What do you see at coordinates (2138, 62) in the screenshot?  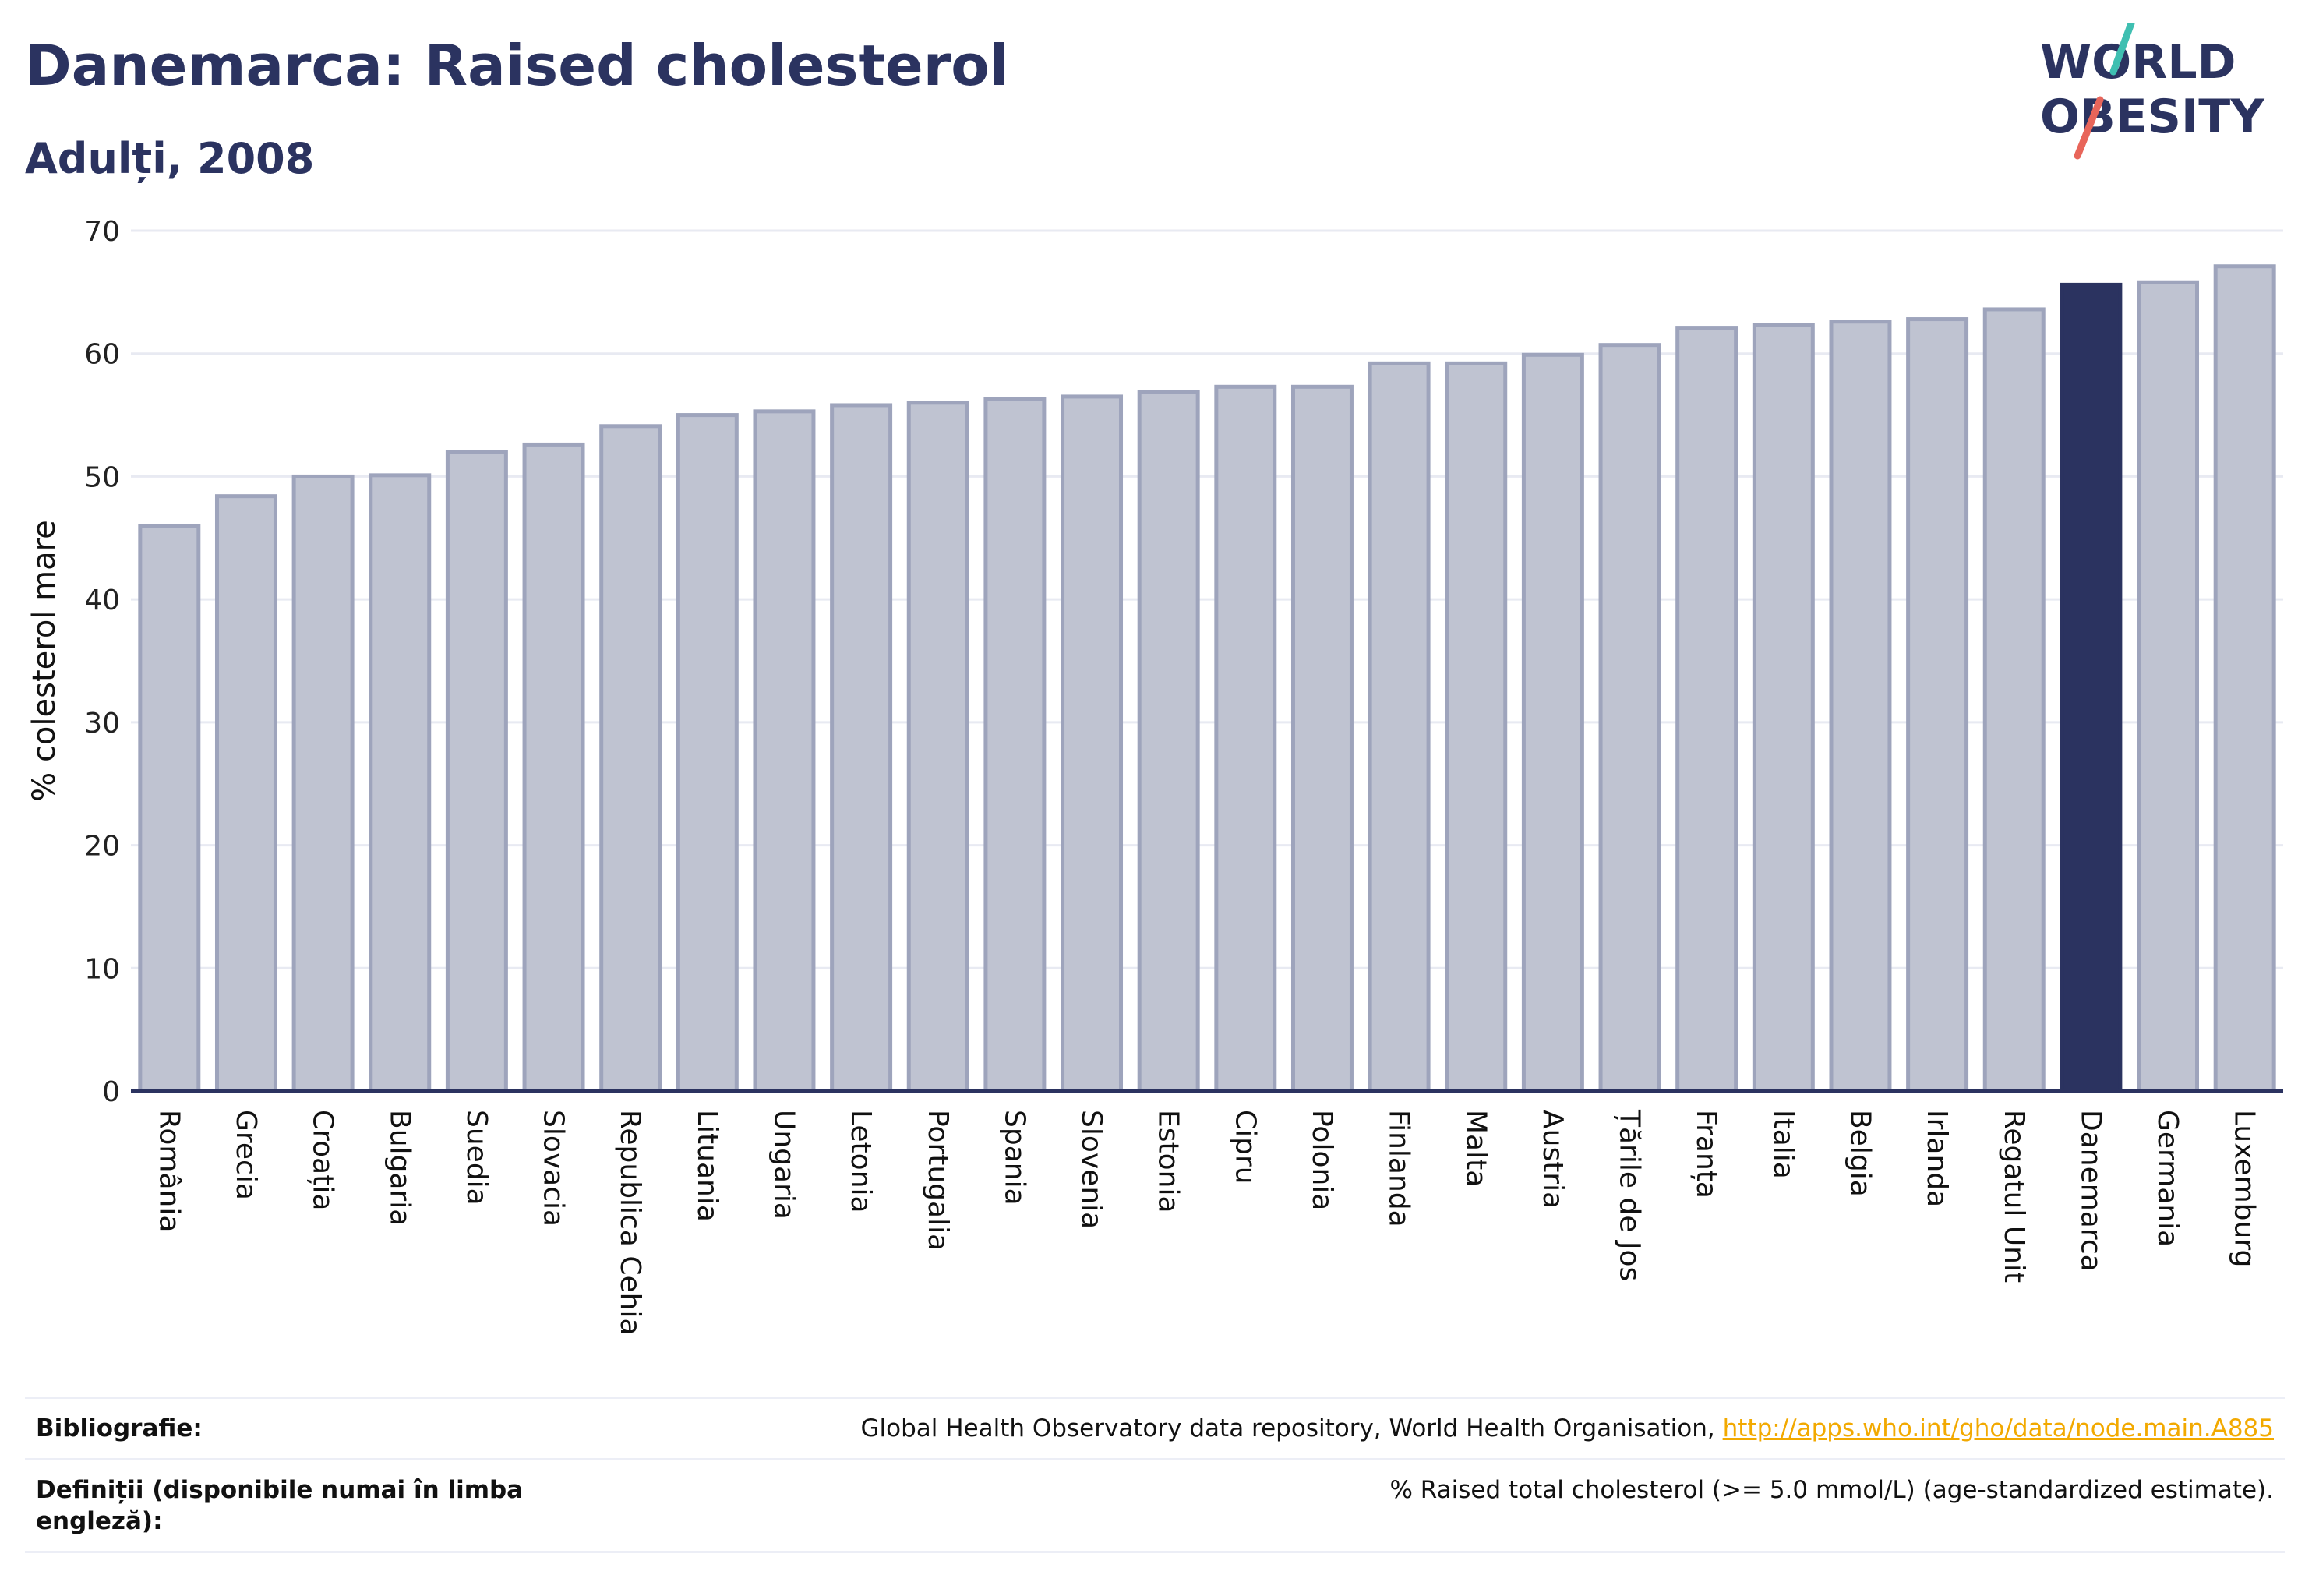 I see `logo-text-world: WORLD` at bounding box center [2138, 62].